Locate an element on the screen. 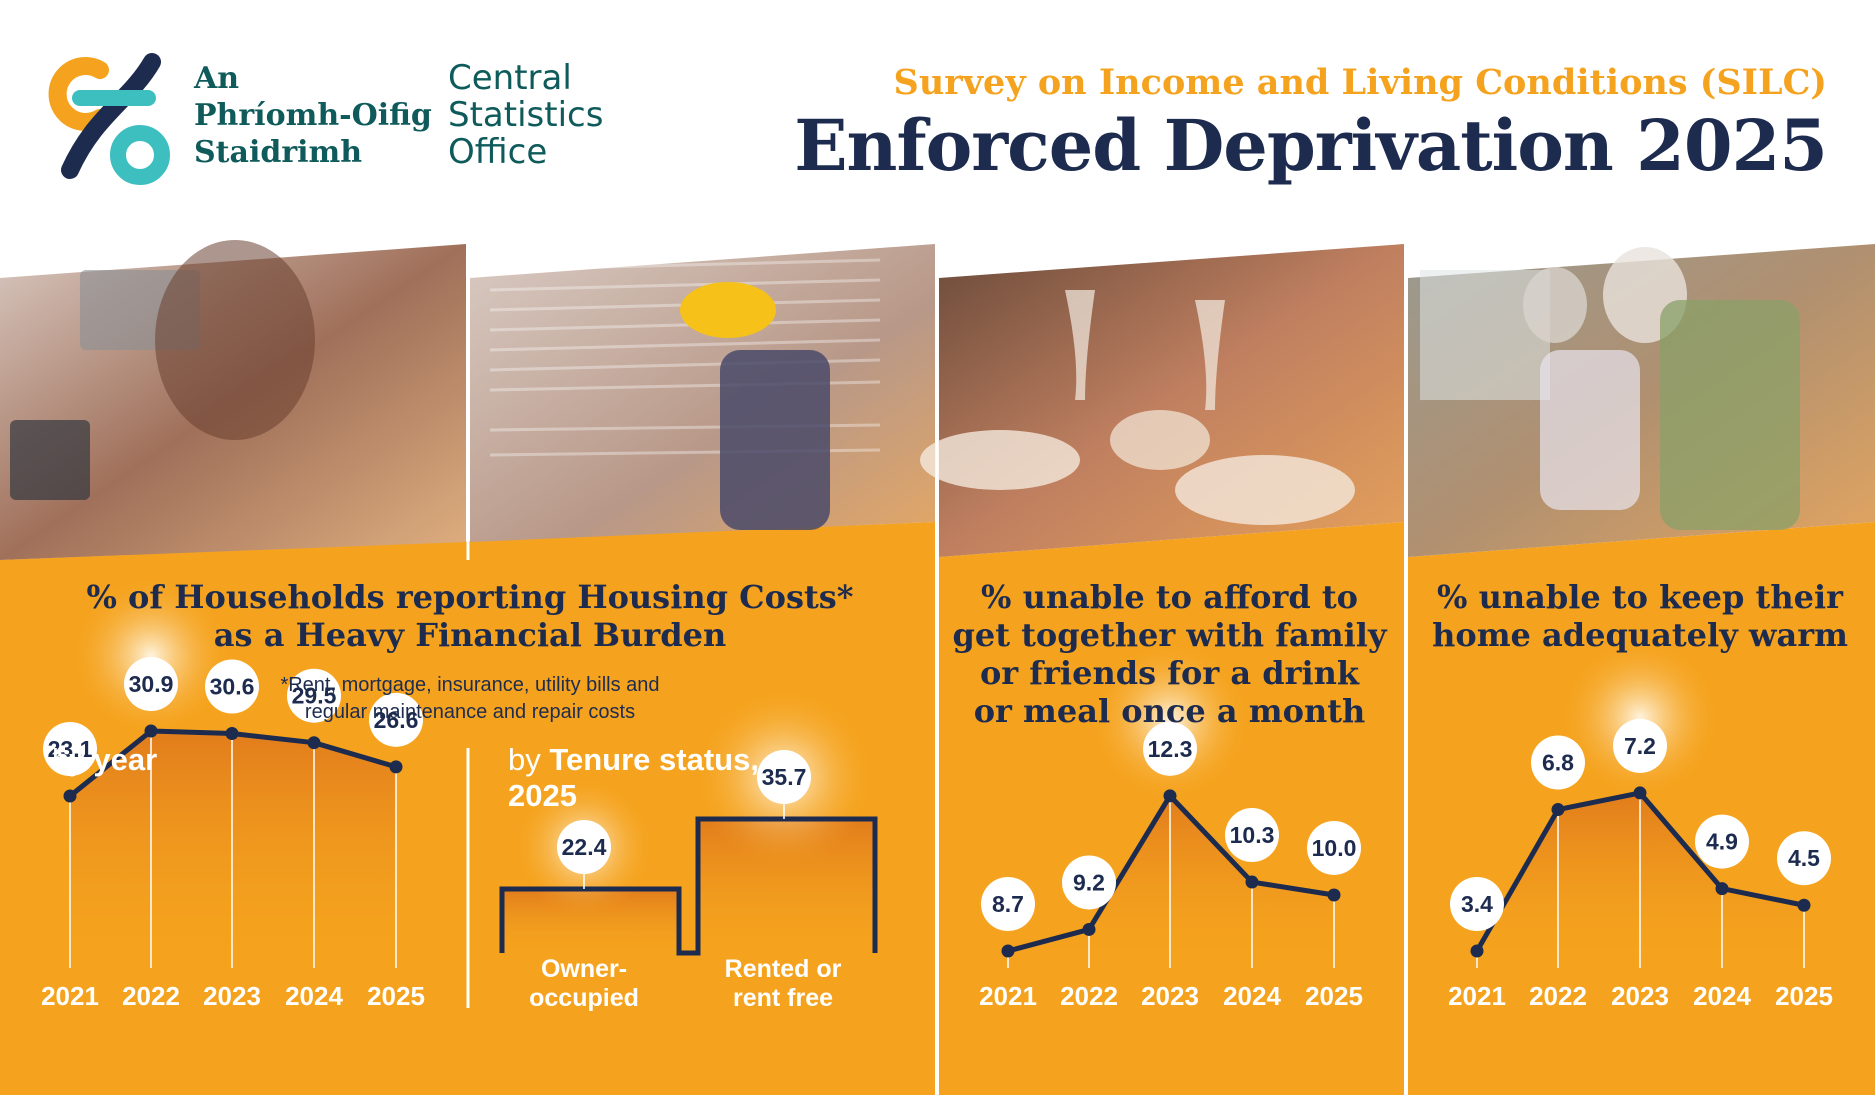  brand-english-line: Statistics is located at coordinates (526, 115).